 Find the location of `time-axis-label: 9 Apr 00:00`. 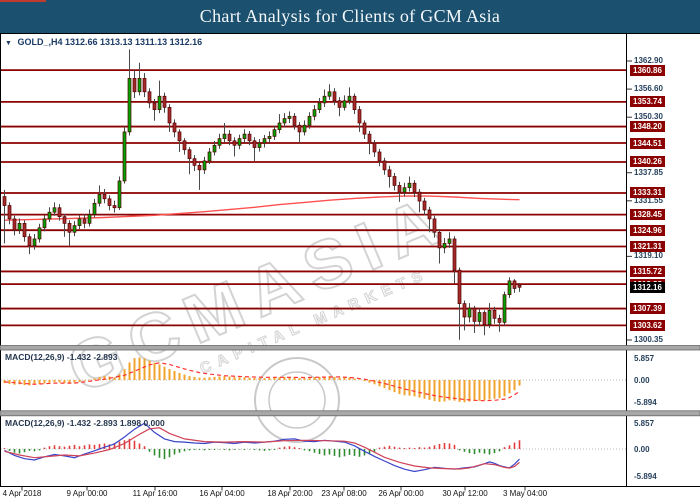

time-axis-label: 9 Apr 00:00 is located at coordinates (87, 493).